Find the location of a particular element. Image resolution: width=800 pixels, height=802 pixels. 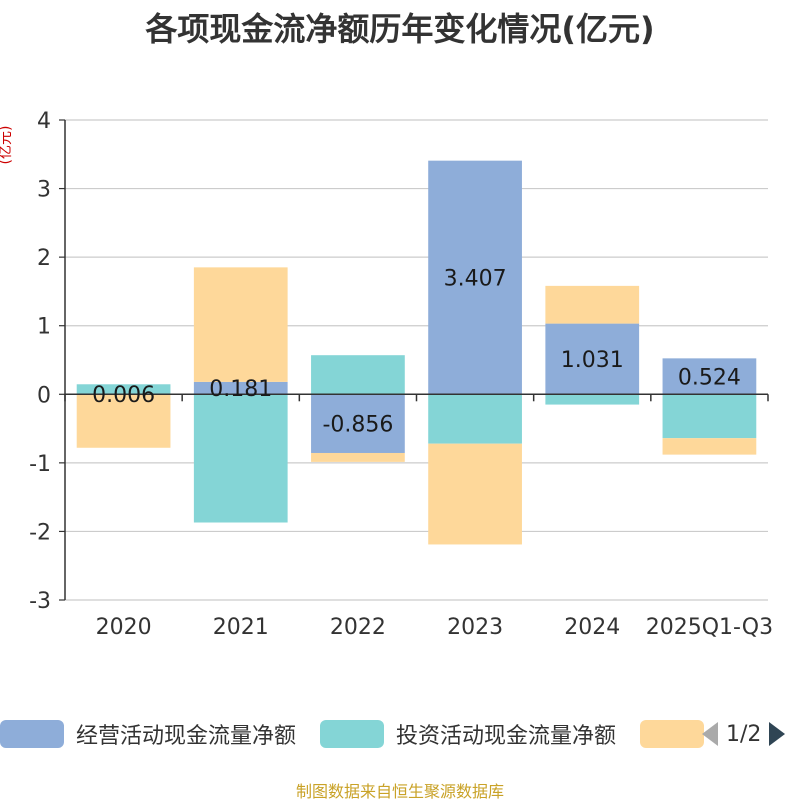

legend-item-investing: 投资活动现金流量净额 is located at coordinates (468, 734).